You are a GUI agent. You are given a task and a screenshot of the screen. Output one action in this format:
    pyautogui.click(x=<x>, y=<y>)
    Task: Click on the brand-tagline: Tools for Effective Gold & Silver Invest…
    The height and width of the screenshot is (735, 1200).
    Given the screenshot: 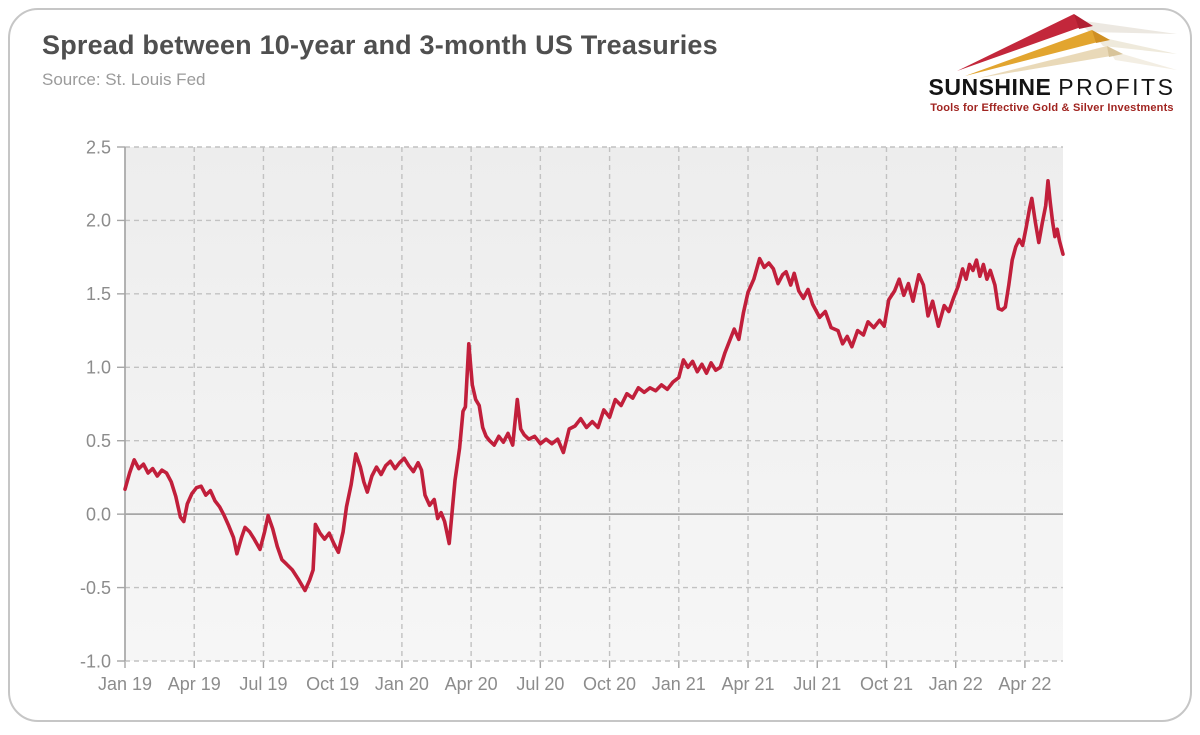 What is the action you would take?
    pyautogui.click(x=1052, y=108)
    